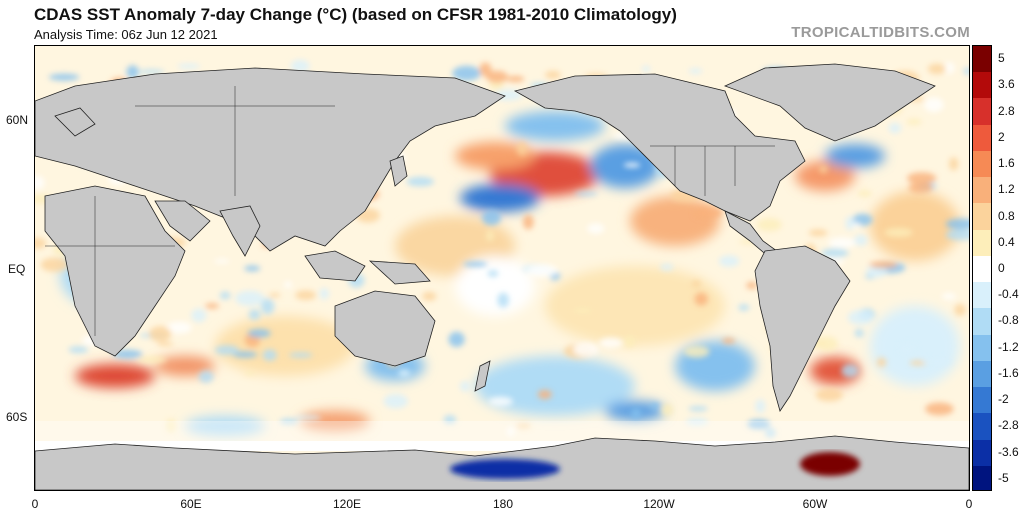 Image resolution: width=1024 pixels, height=512 pixels. What do you see at coordinates (1006, 163) in the screenshot?
I see `colorbar-tick-label: 1.6` at bounding box center [1006, 163].